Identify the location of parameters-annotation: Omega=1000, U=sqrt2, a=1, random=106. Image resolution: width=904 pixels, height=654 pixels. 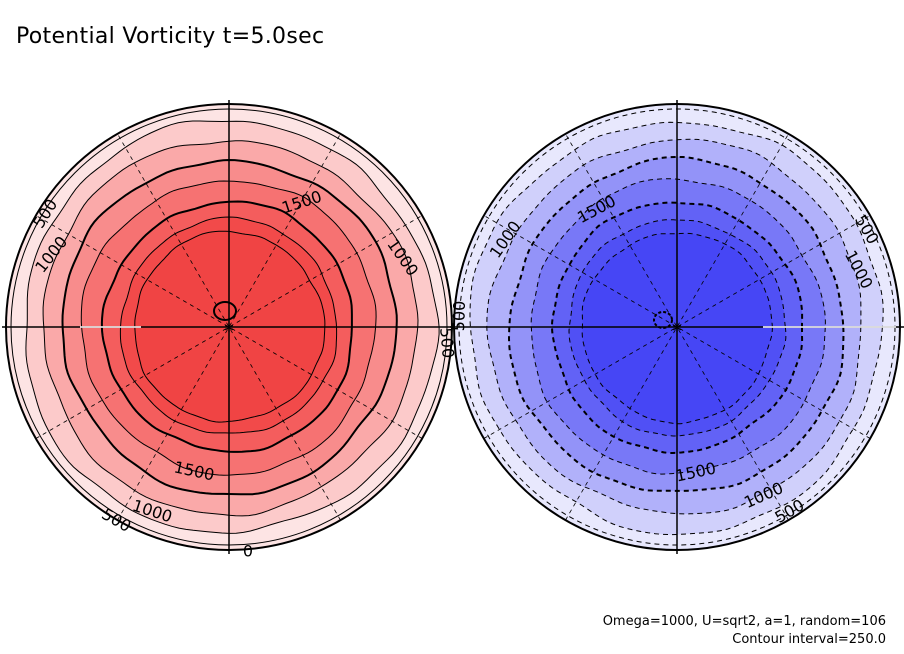
(744, 621).